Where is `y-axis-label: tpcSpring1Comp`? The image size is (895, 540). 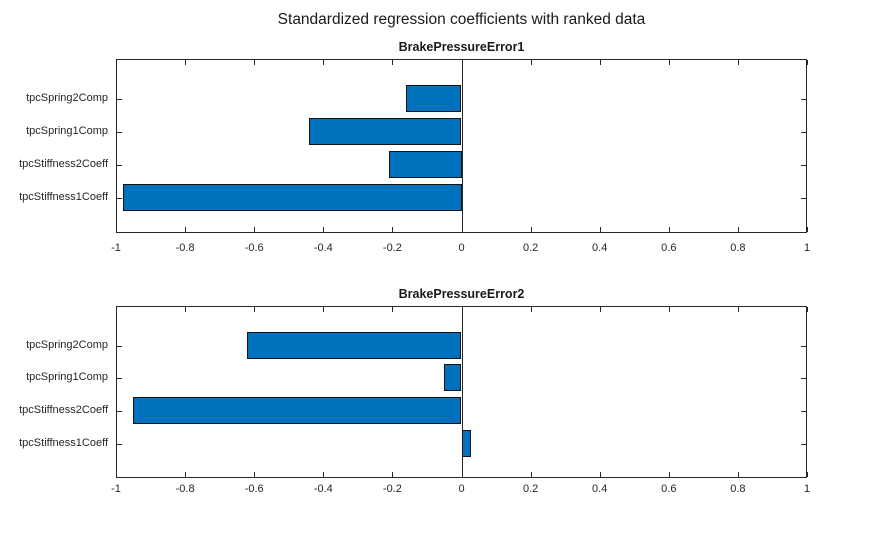 y-axis-label: tpcSpring1Comp is located at coordinates (67, 131).